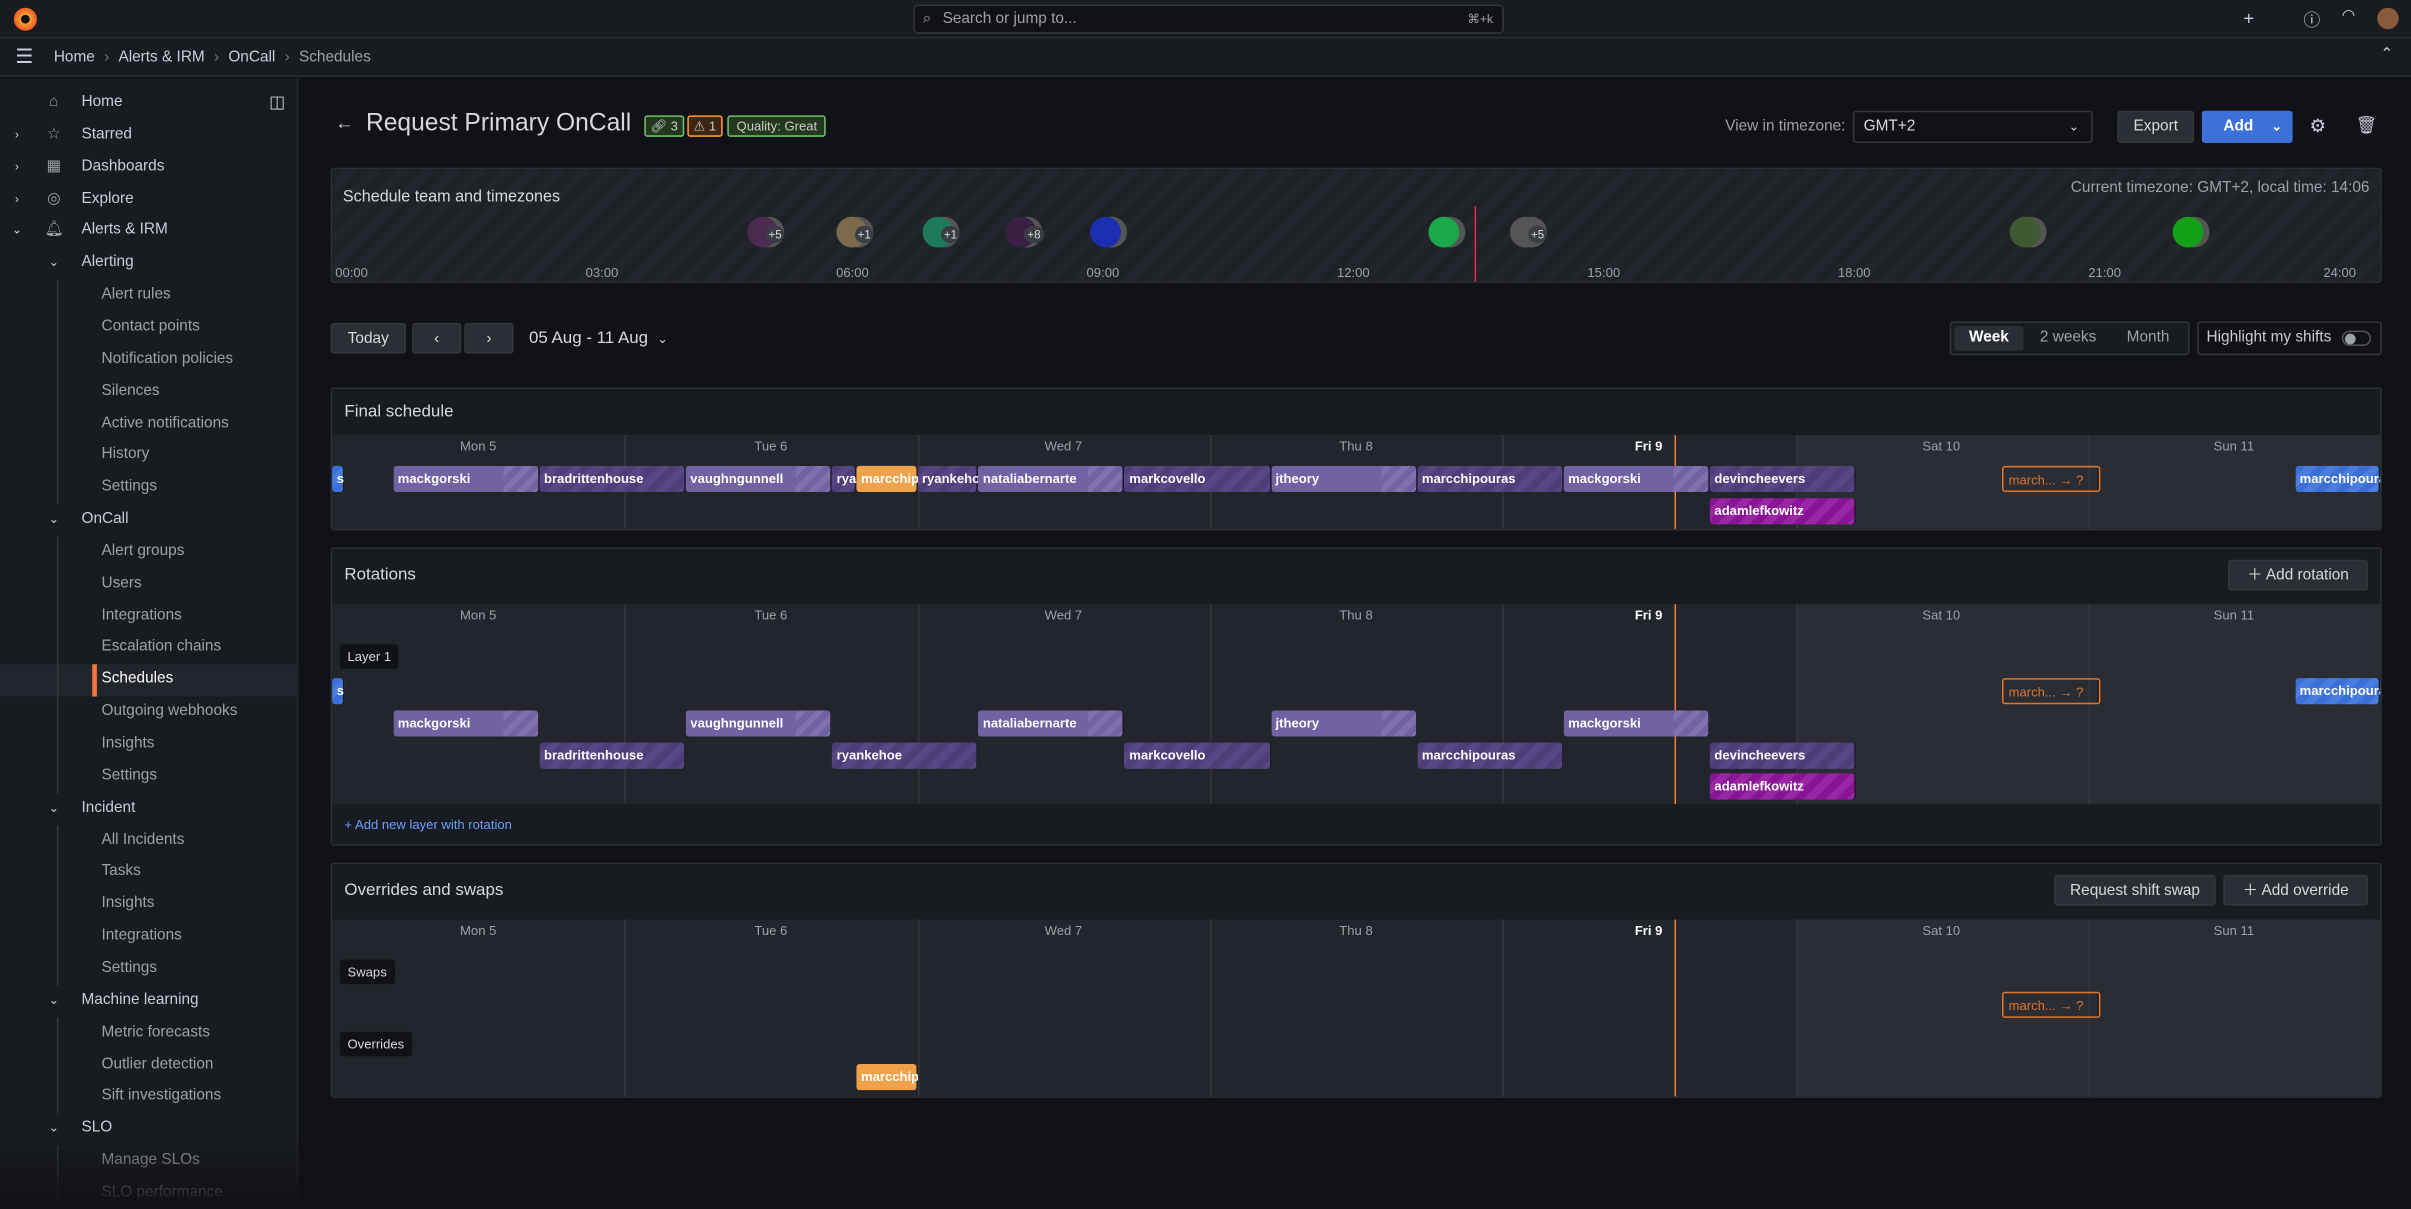  What do you see at coordinates (766, 232) in the screenshot?
I see `team-member-avatar: +5` at bounding box center [766, 232].